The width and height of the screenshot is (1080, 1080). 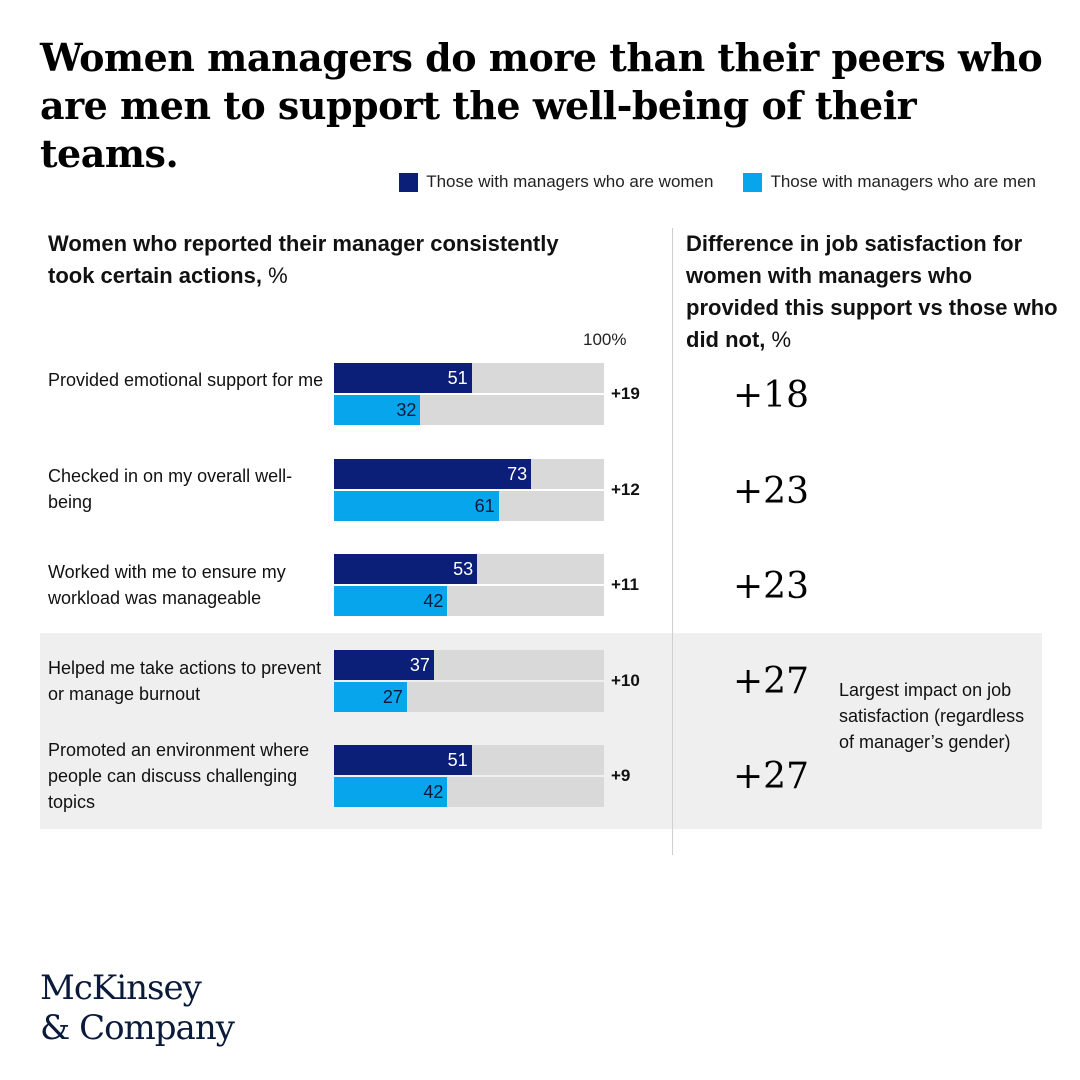 What do you see at coordinates (186, 380) in the screenshot?
I see `row-label: Provided emotional support for me` at bounding box center [186, 380].